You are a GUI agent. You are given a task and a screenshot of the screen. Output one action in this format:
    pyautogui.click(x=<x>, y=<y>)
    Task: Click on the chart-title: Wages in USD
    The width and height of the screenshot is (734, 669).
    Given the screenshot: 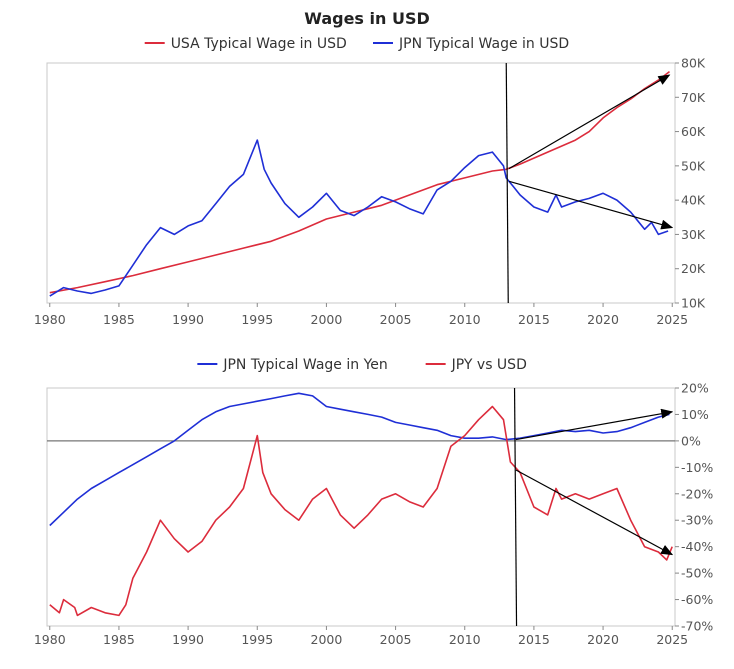 What is the action you would take?
    pyautogui.click(x=367, y=18)
    